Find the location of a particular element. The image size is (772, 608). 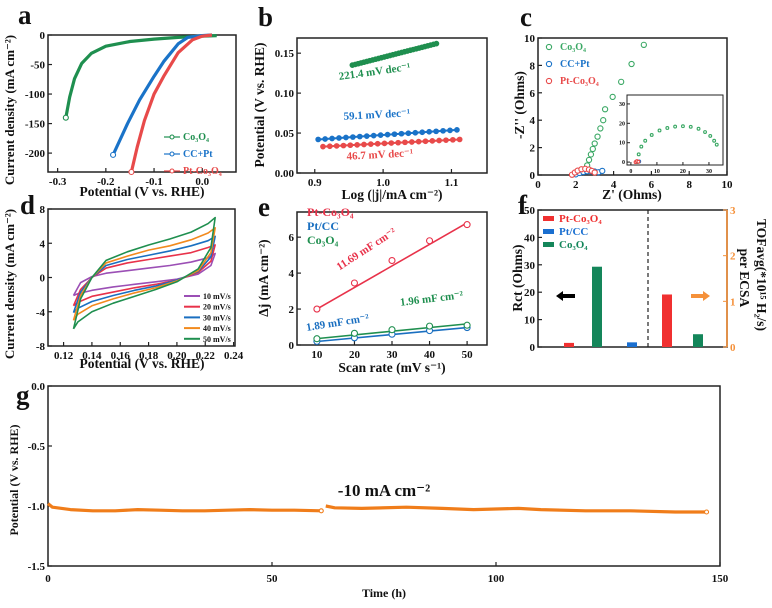

bar-rct is located at coordinates (597, 306).